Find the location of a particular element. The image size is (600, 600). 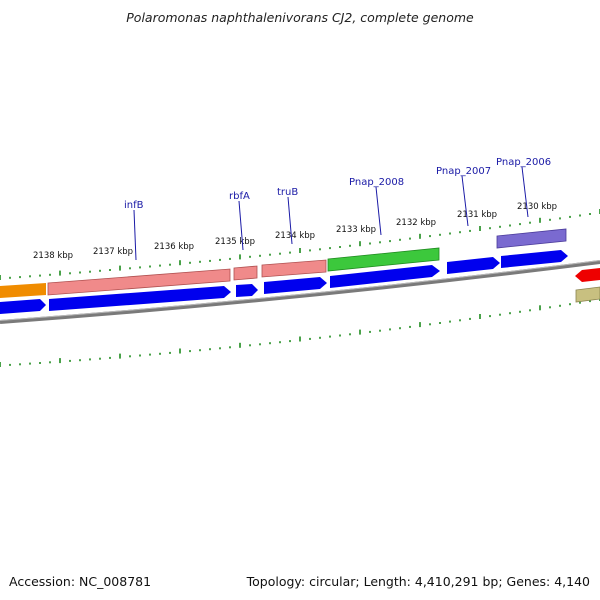

outer-tick-ring is located at coordinates (300, 244).